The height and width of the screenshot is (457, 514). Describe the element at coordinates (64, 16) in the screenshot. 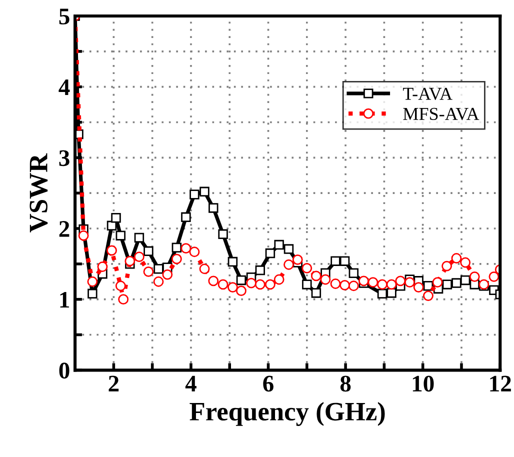

I see `y-tick-label: 5` at that location.